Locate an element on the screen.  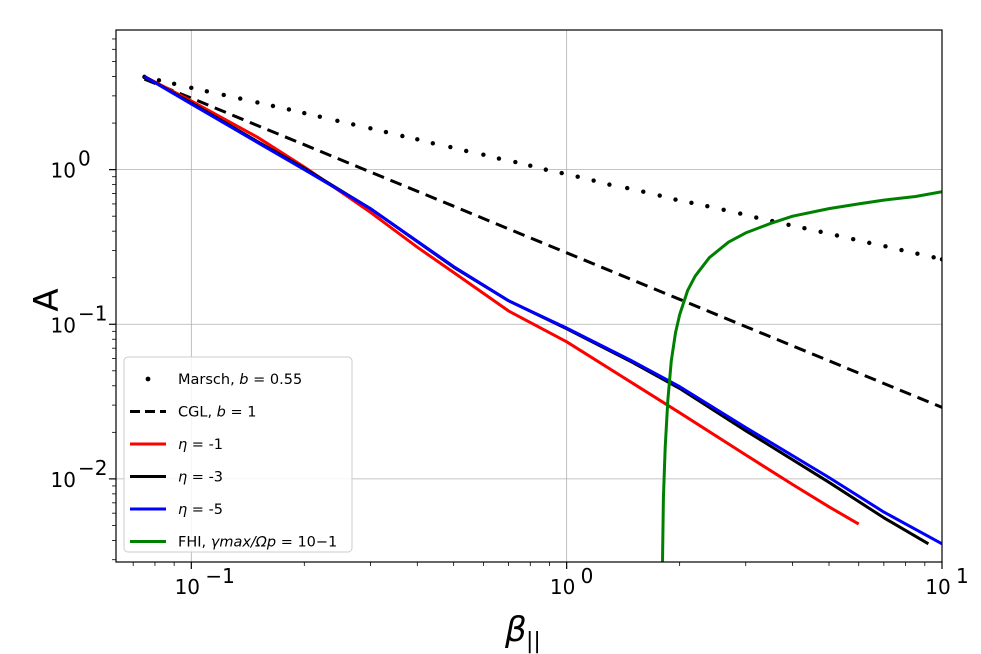
legend-box is located at coordinates (238, 454).